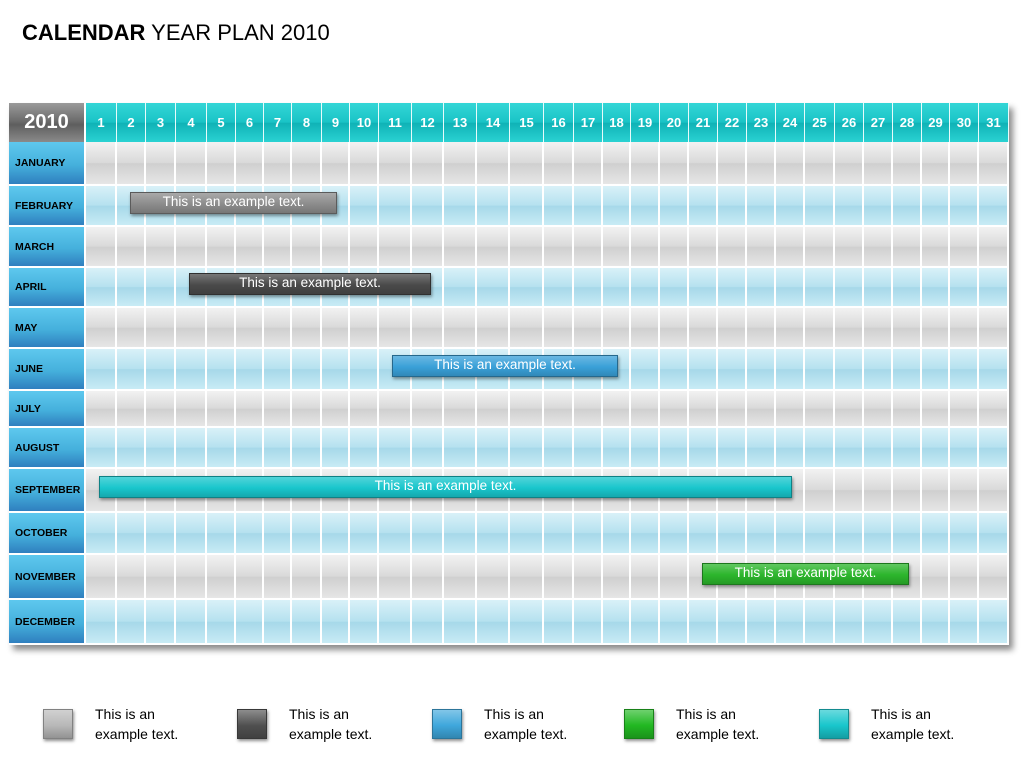  I want to click on event-bar-june: This is an example text., so click(505, 366).